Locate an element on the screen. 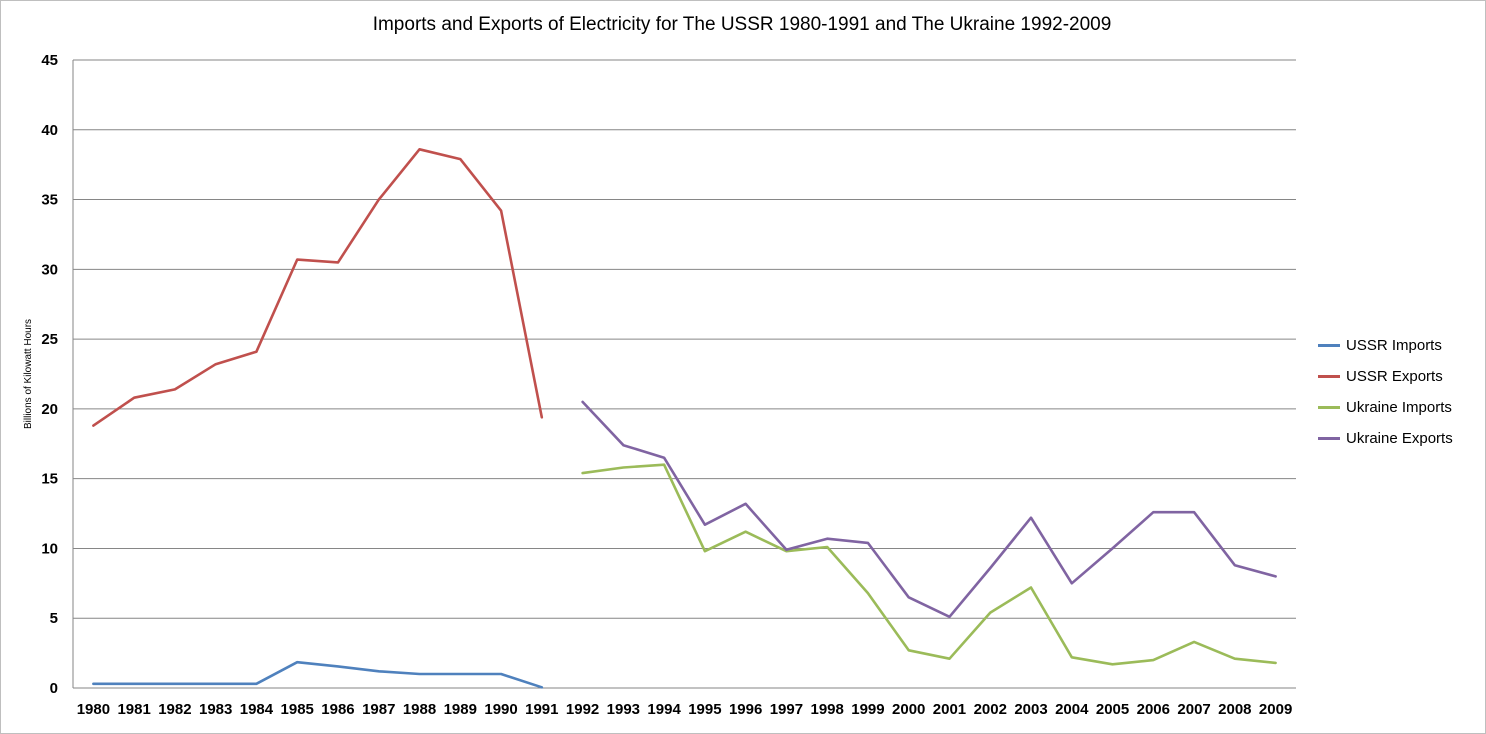 This screenshot has height=734, width=1486. x-tick-label: 2004 is located at coordinates (1072, 709).